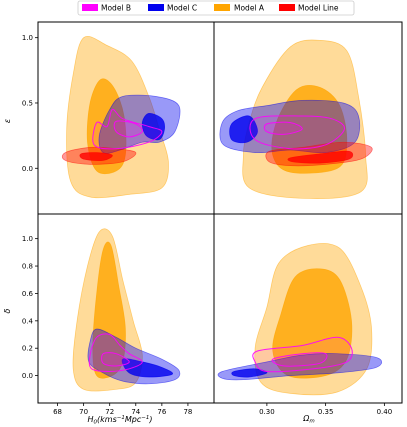  What do you see at coordinates (27, 38) in the screenshot?
I see `ytick-label-eps: 1.0` at bounding box center [27, 38].